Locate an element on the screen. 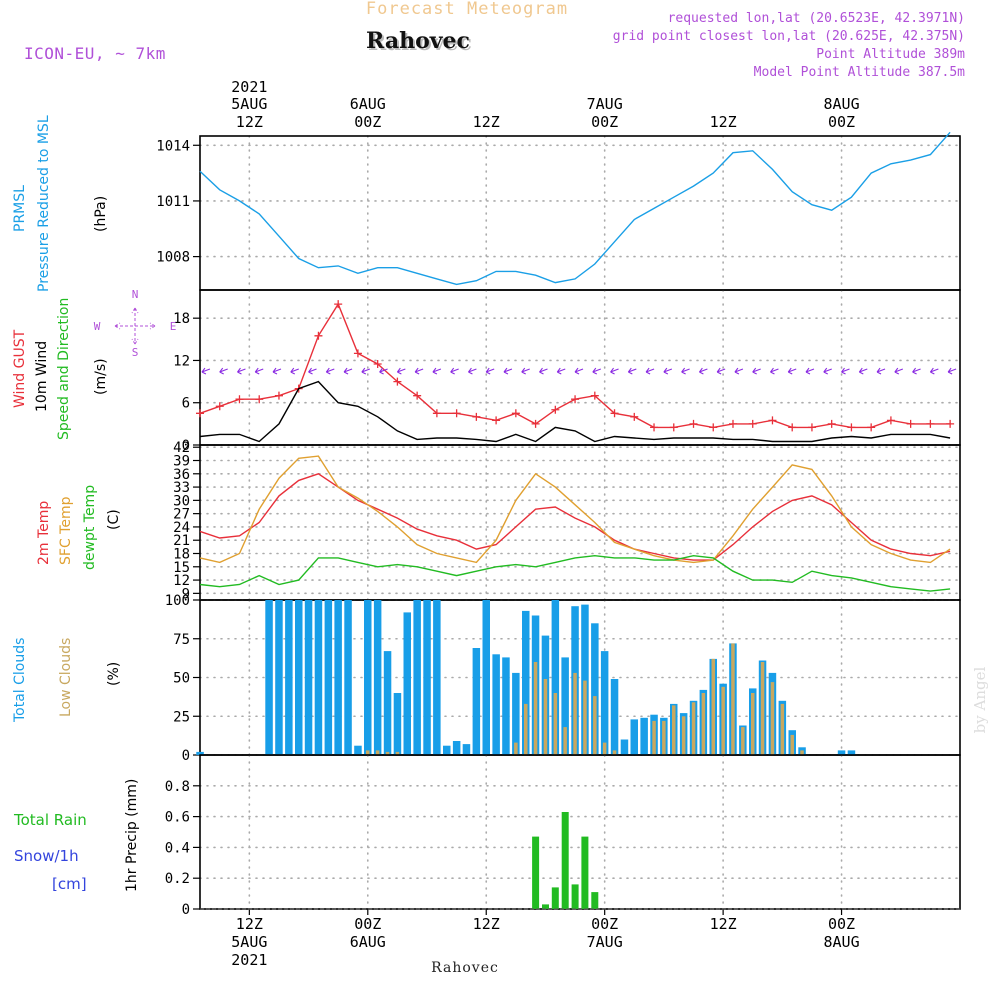  wind-label: 10m Wind is located at coordinates (42, 376).